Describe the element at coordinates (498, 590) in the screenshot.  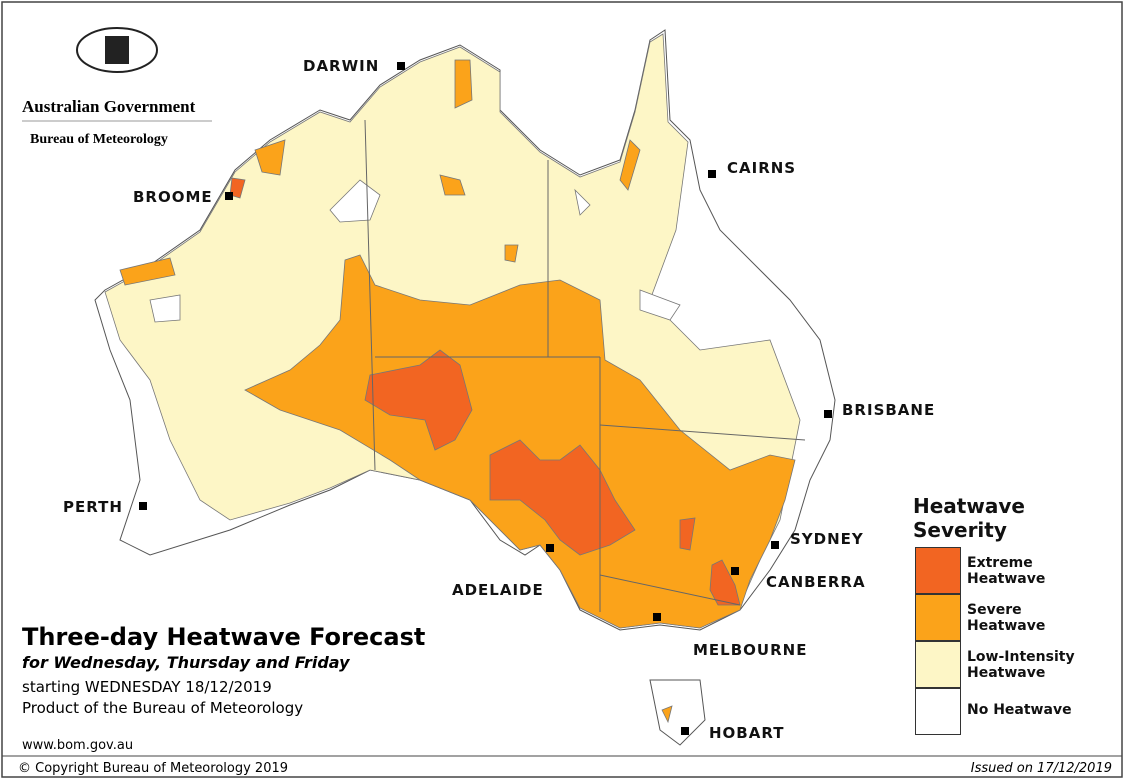
I see `city-label: ADELAIDE` at that location.